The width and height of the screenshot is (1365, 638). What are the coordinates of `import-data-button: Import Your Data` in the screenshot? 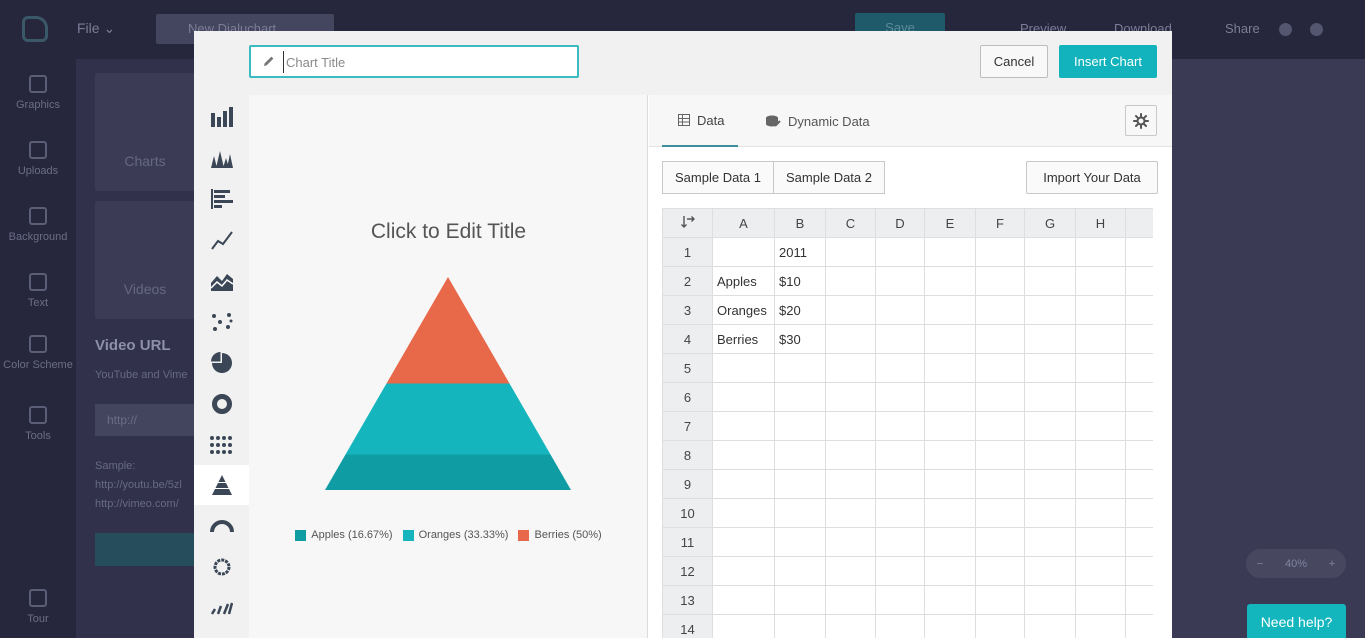 It's located at (1092, 177).